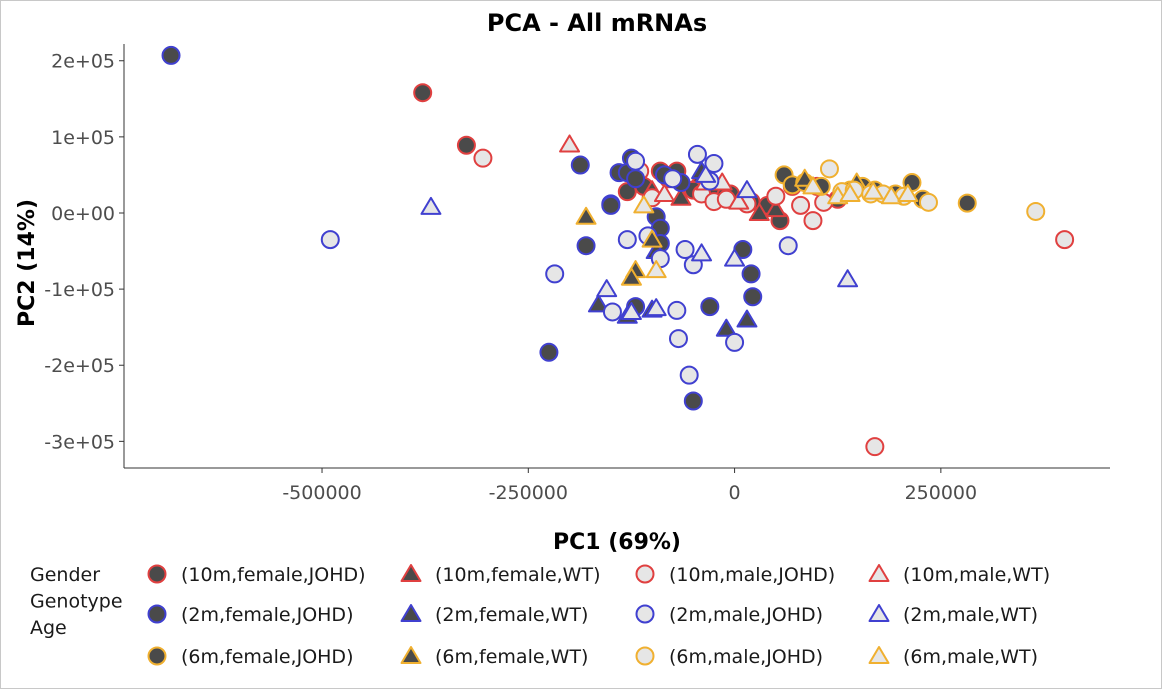 The image size is (1162, 689). I want to click on legend-item: (10m,female,JOHD), so click(256, 575).